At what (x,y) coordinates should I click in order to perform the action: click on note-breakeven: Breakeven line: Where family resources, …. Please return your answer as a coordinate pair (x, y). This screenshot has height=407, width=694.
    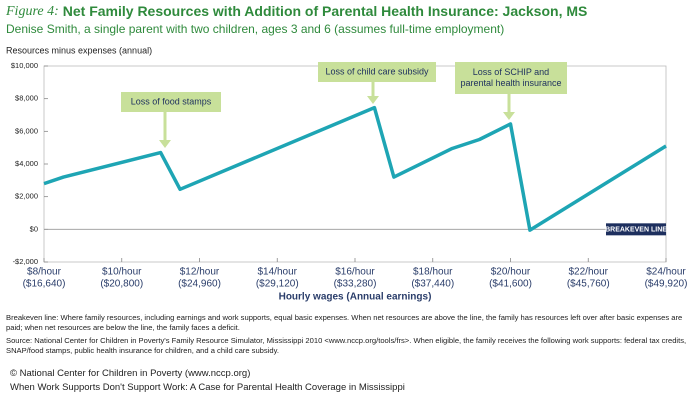
    Looking at the image, I should click on (344, 322).